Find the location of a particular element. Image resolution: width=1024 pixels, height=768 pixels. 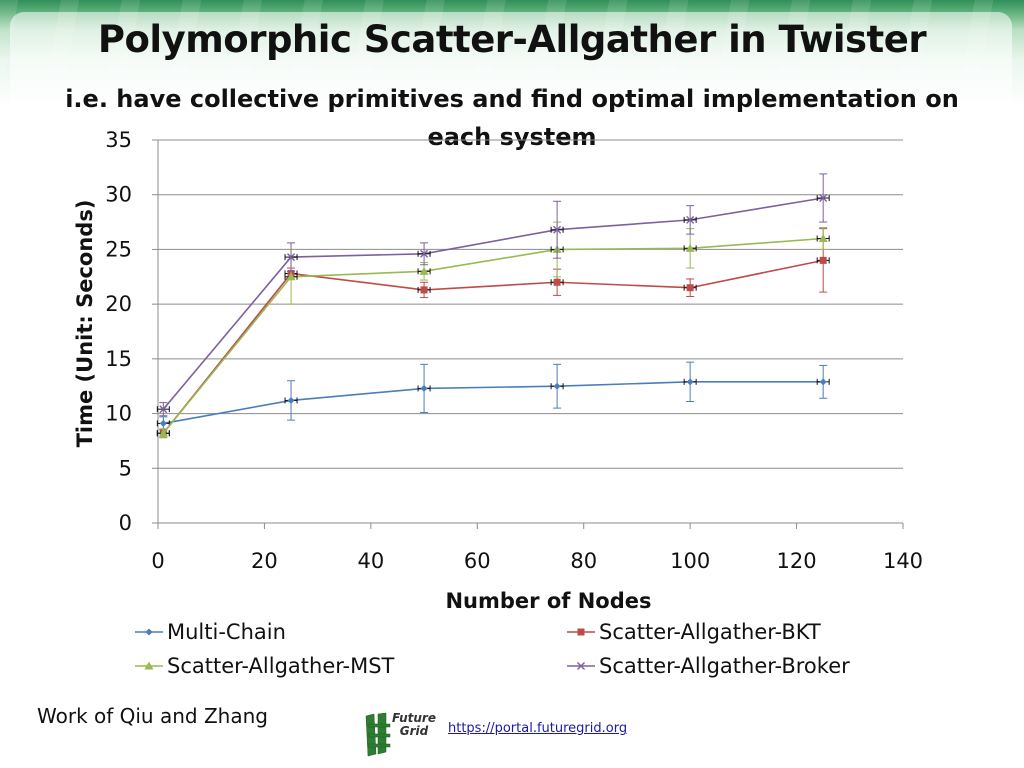

logo-text: Future Grid is located at coordinates (414, 725).